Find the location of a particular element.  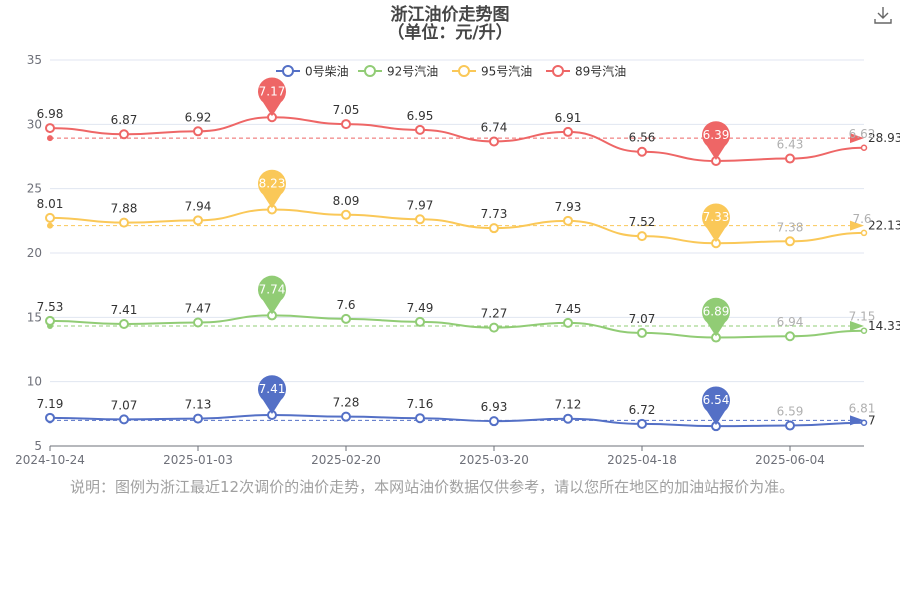

extreme-pin: 6.89 is located at coordinates (716, 317).